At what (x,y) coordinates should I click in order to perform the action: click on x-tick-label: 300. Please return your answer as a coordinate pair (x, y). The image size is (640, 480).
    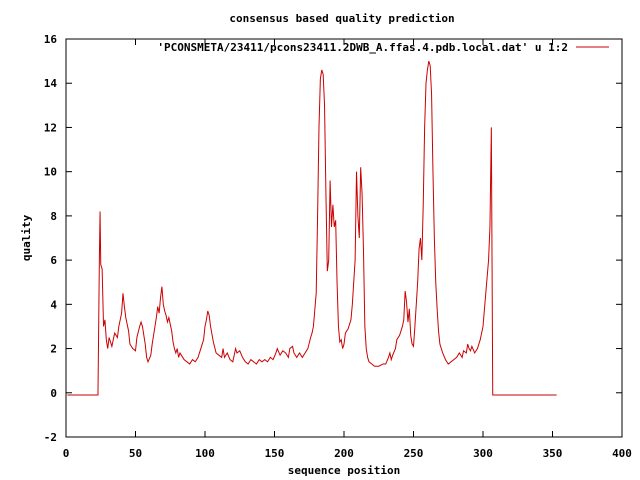
    Looking at the image, I should click on (483, 453).